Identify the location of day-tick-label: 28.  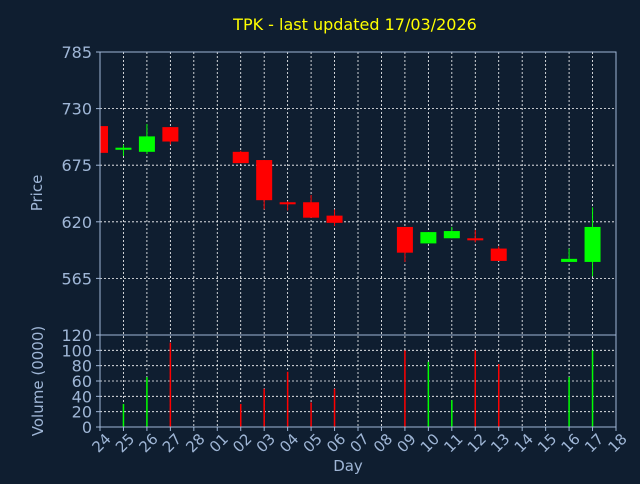
(195, 443).